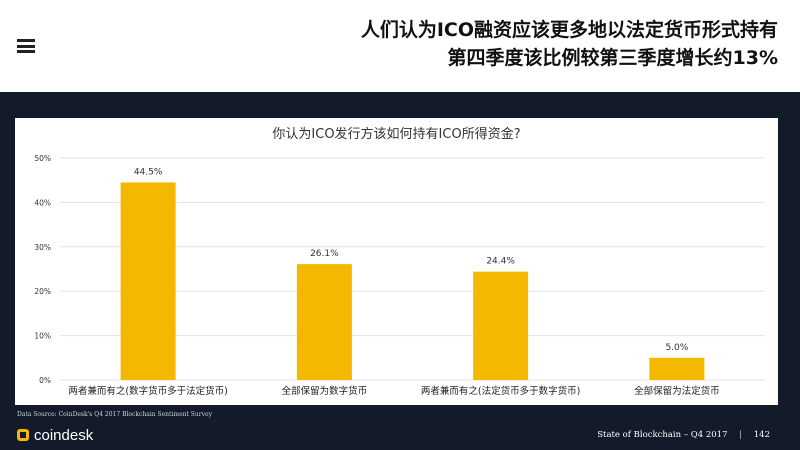  Describe the element at coordinates (26, 46) in the screenshot. I see `menu-icon` at that location.